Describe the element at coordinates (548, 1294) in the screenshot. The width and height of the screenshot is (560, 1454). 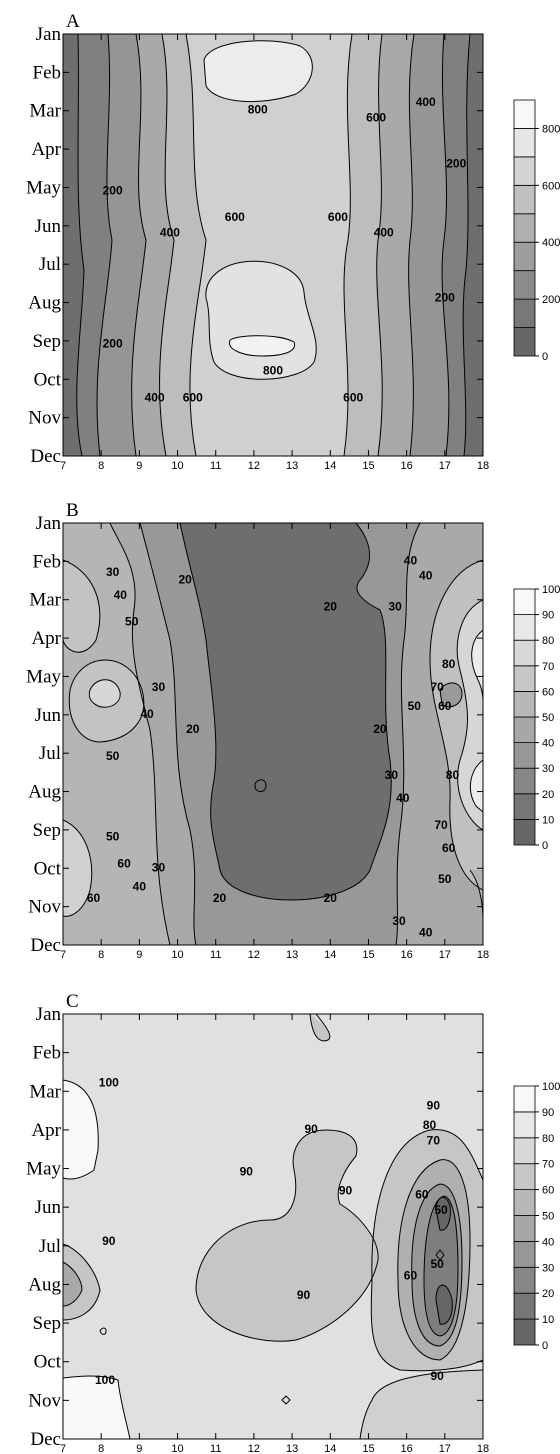
I see `colorbar-tick-label: 20` at that location.